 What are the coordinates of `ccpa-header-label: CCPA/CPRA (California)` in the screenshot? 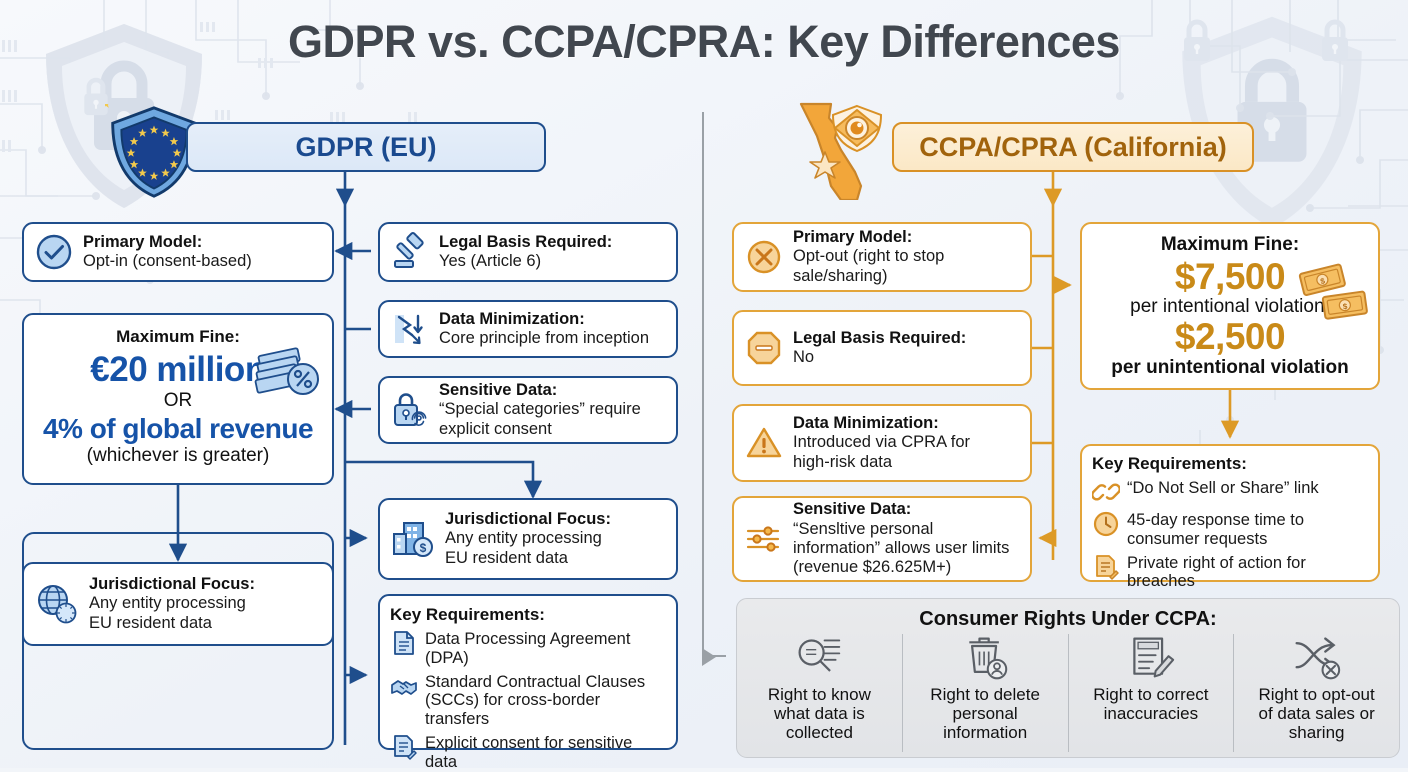 It's located at (1073, 146).